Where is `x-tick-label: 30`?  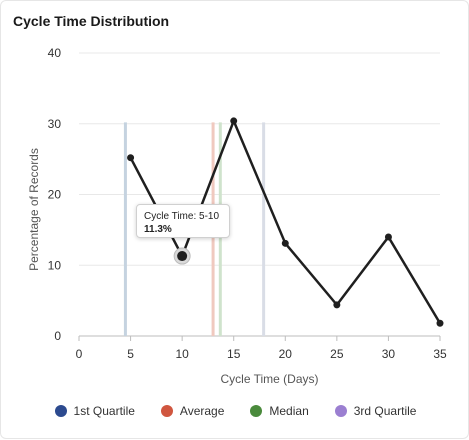
x-tick-label: 30 is located at coordinates (389, 354).